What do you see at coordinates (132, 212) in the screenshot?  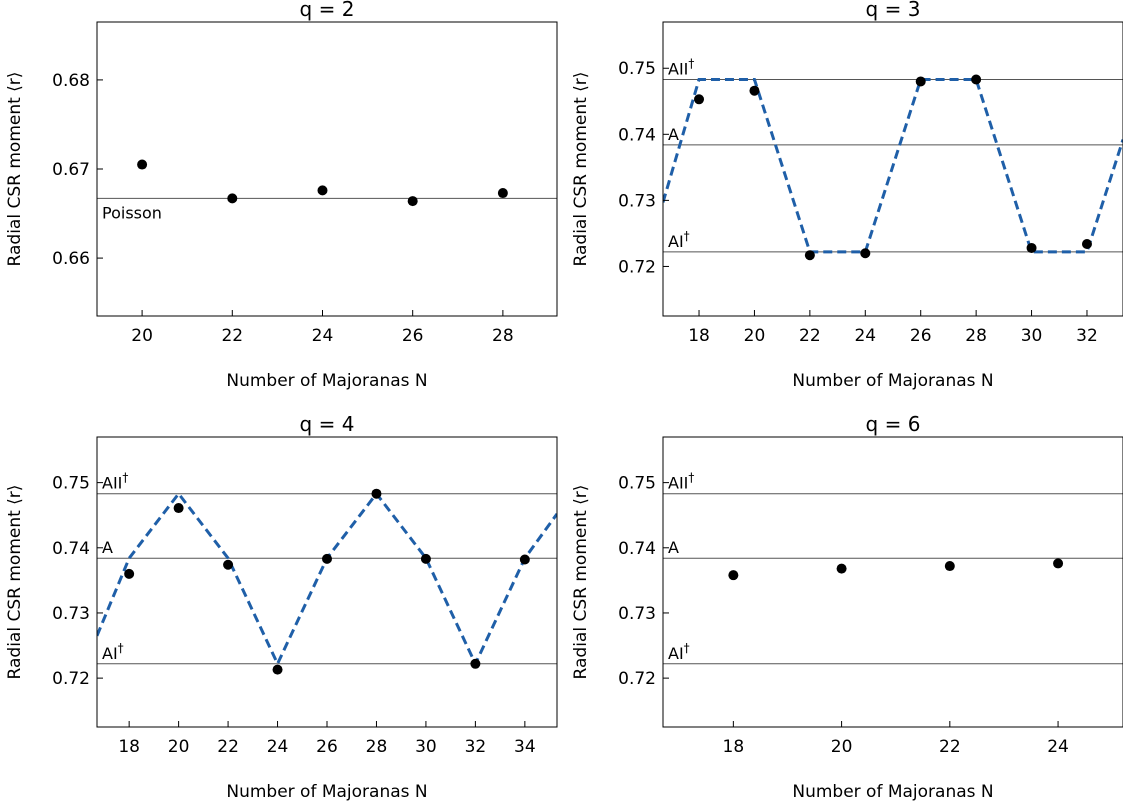 I see `reference-label: Poisson` at bounding box center [132, 212].